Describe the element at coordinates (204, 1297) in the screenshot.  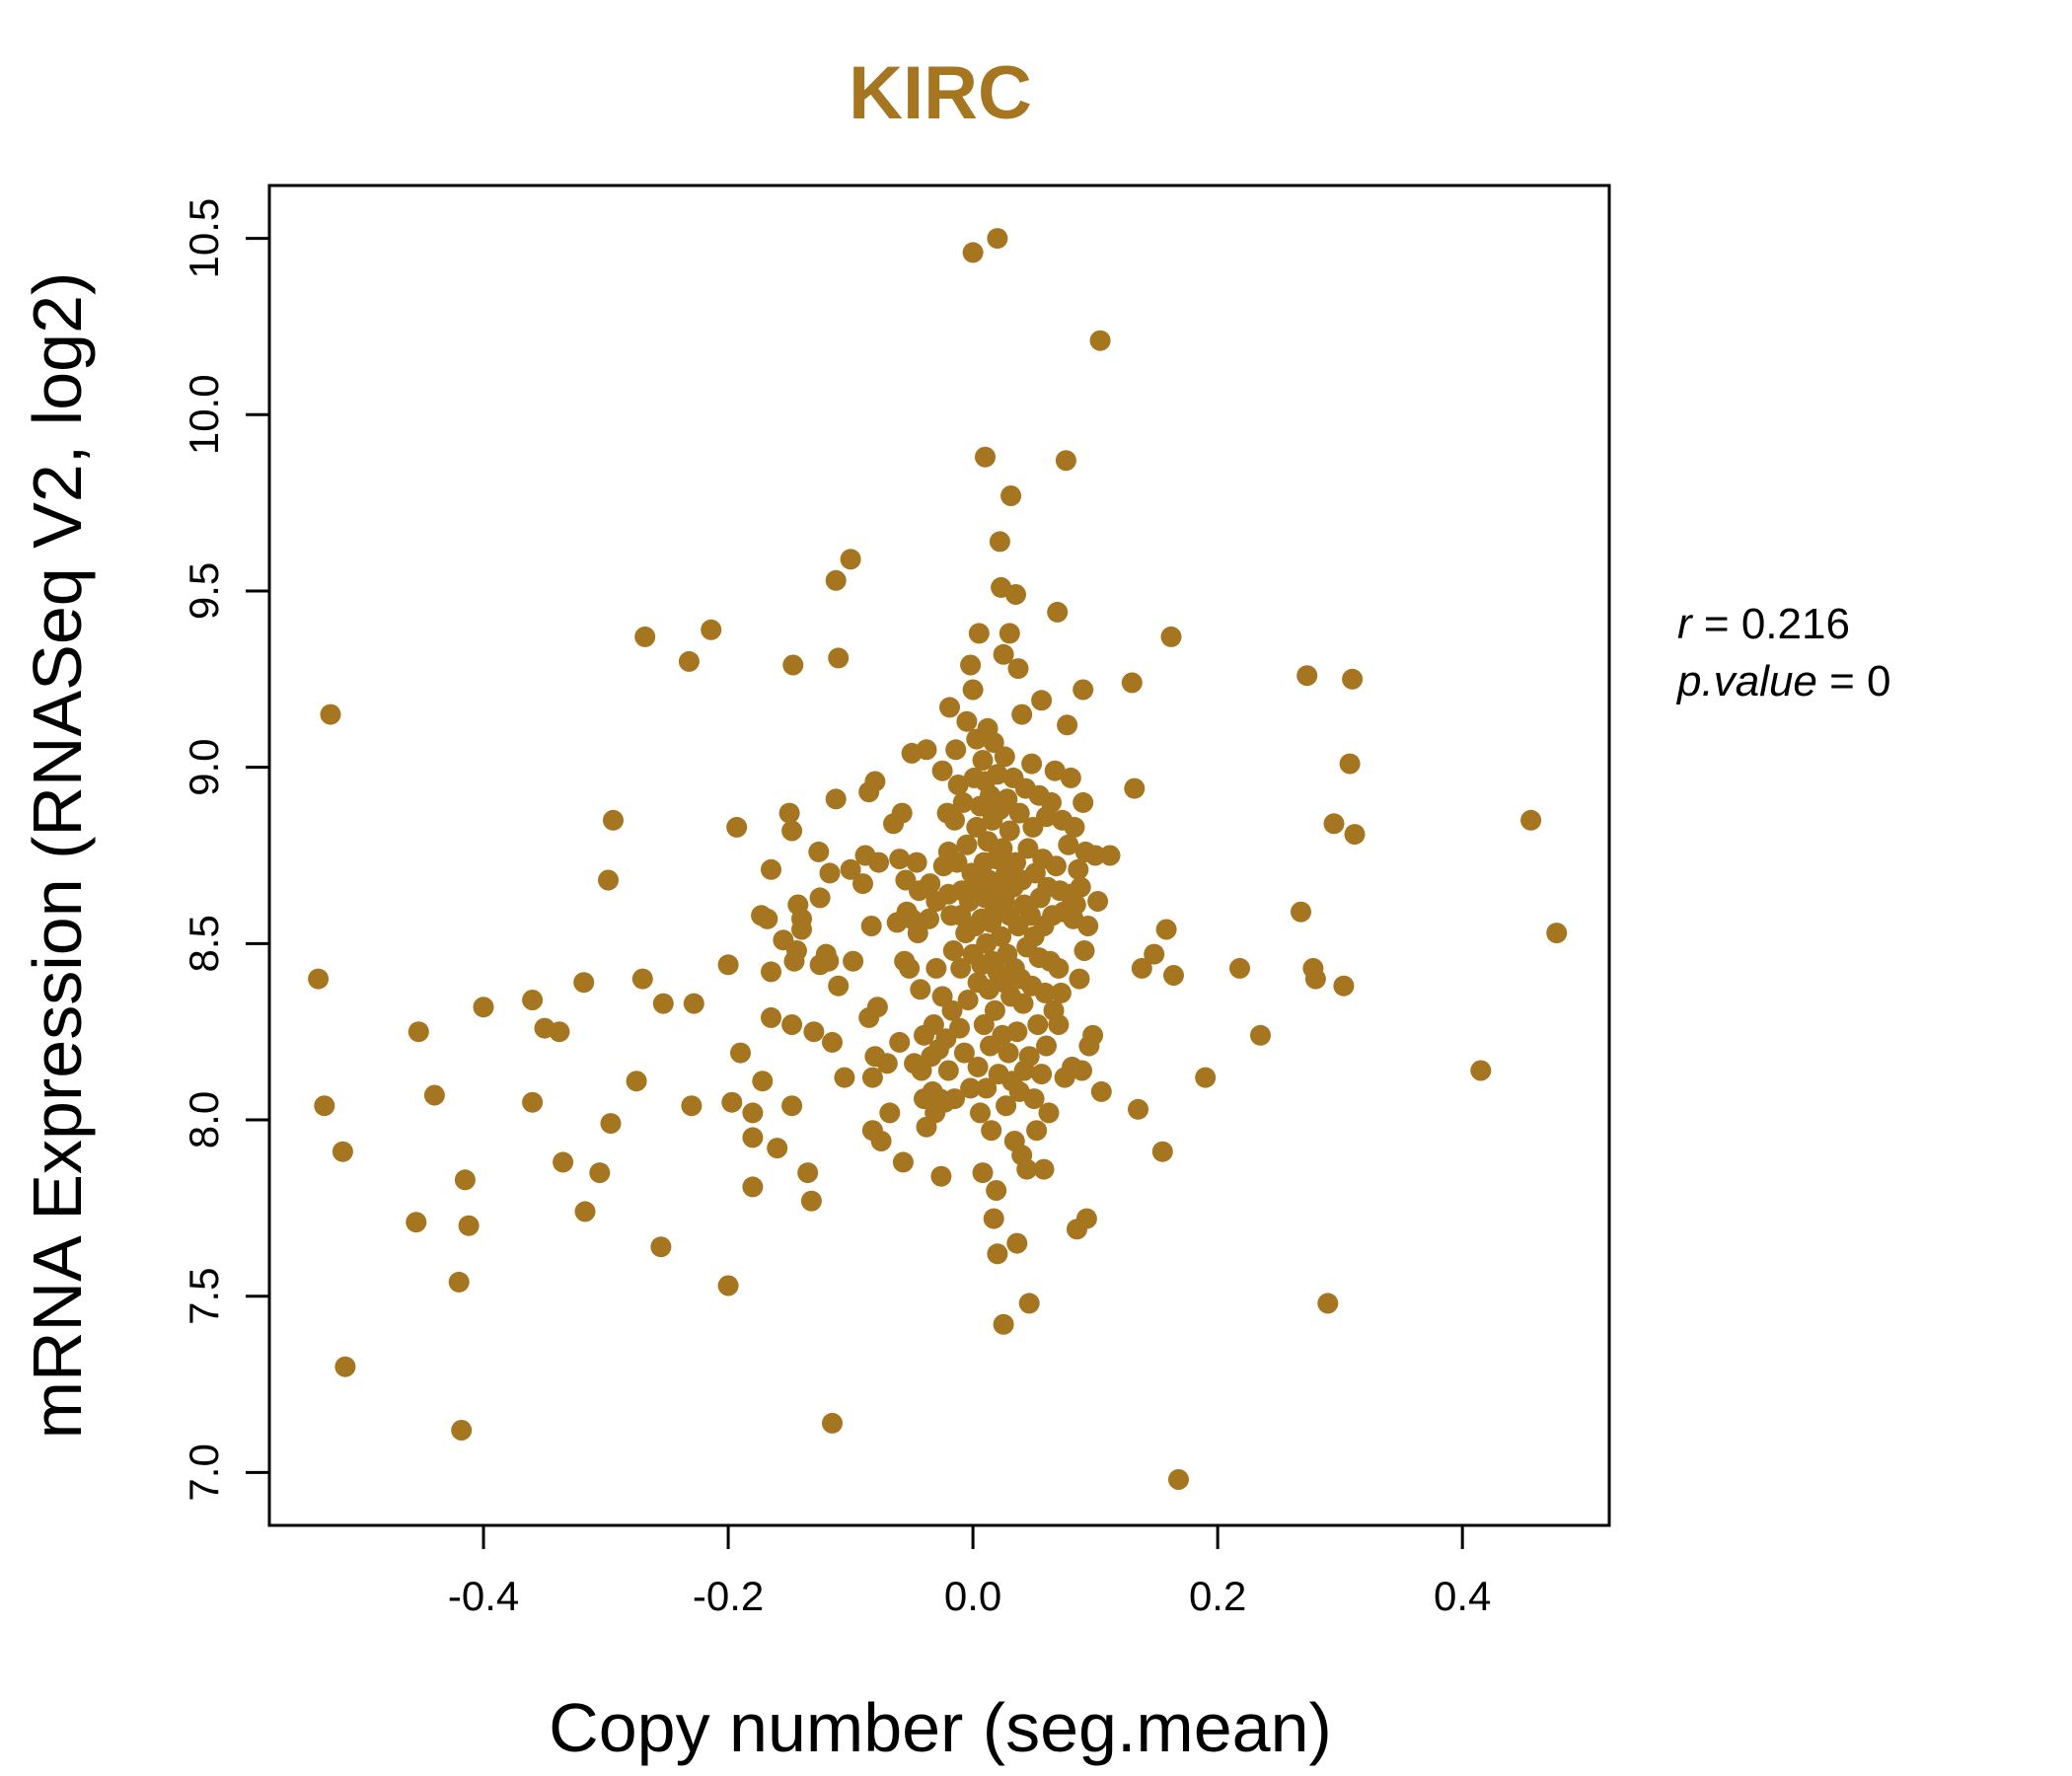
I see `y-tick-label: 7.5` at that location.